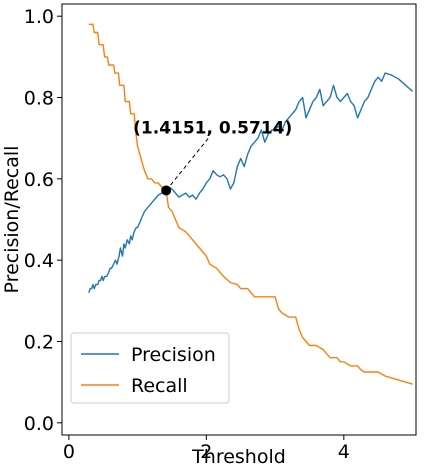 This screenshot has width=424, height=469. What do you see at coordinates (39, 180) in the screenshot?
I see `y-tick-label: 0.6` at bounding box center [39, 180].